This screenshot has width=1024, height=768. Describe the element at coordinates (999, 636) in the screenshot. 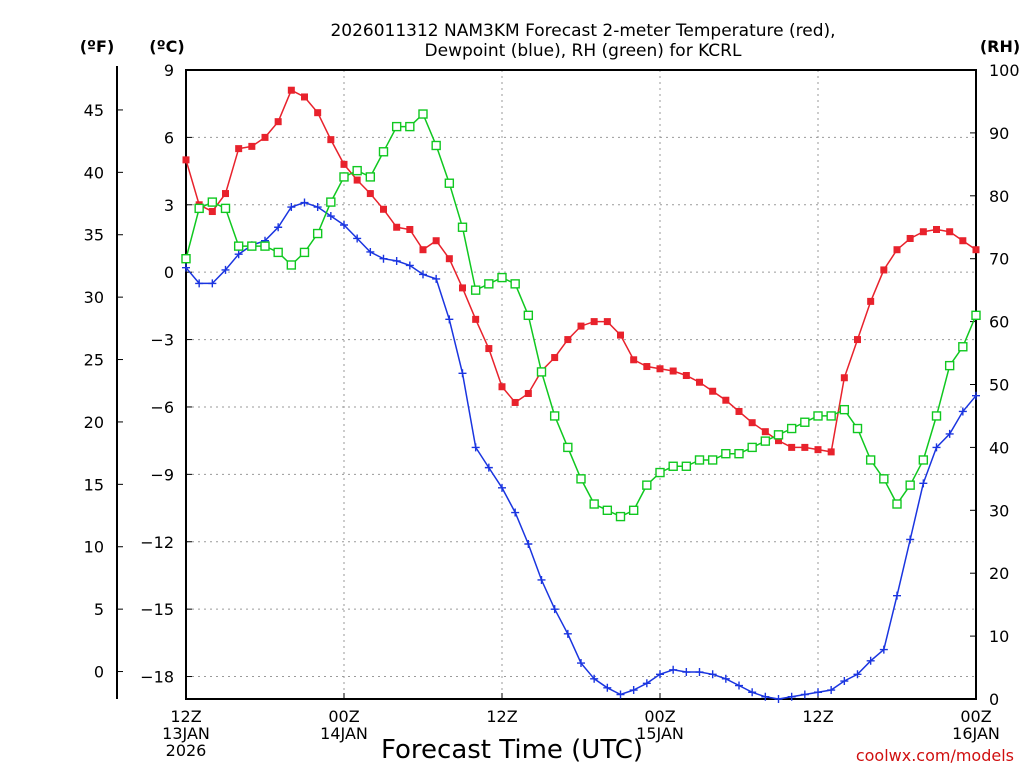

I see `rh-tick-label: 10` at that location.